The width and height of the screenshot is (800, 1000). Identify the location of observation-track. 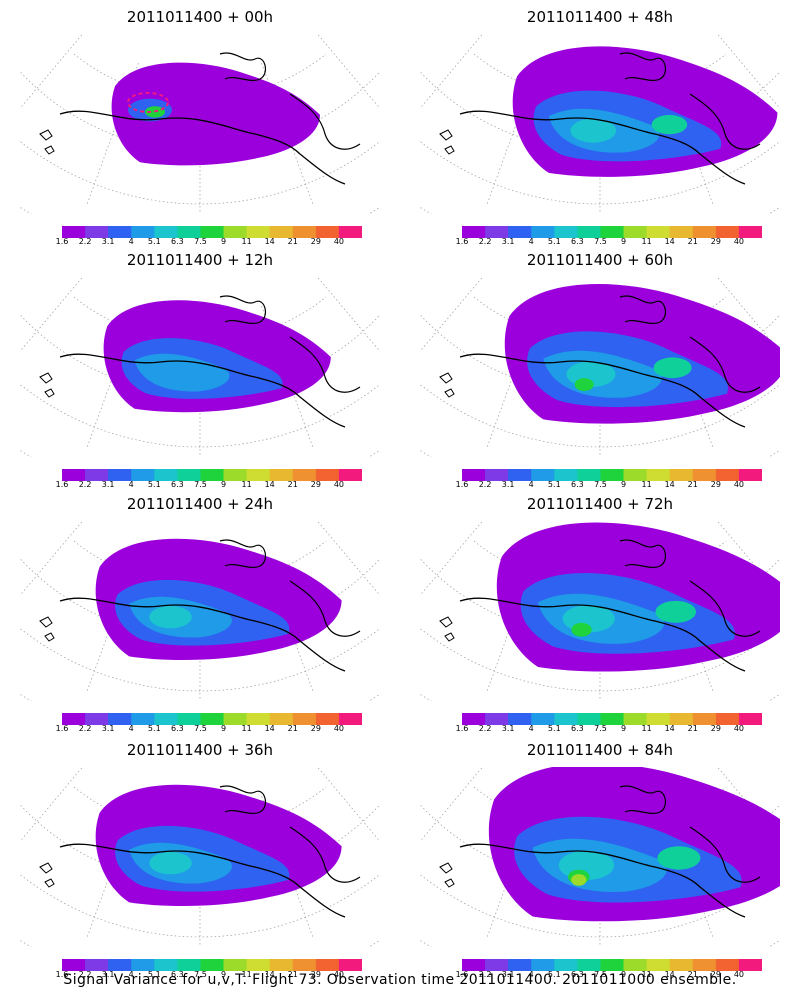
(148, 102).